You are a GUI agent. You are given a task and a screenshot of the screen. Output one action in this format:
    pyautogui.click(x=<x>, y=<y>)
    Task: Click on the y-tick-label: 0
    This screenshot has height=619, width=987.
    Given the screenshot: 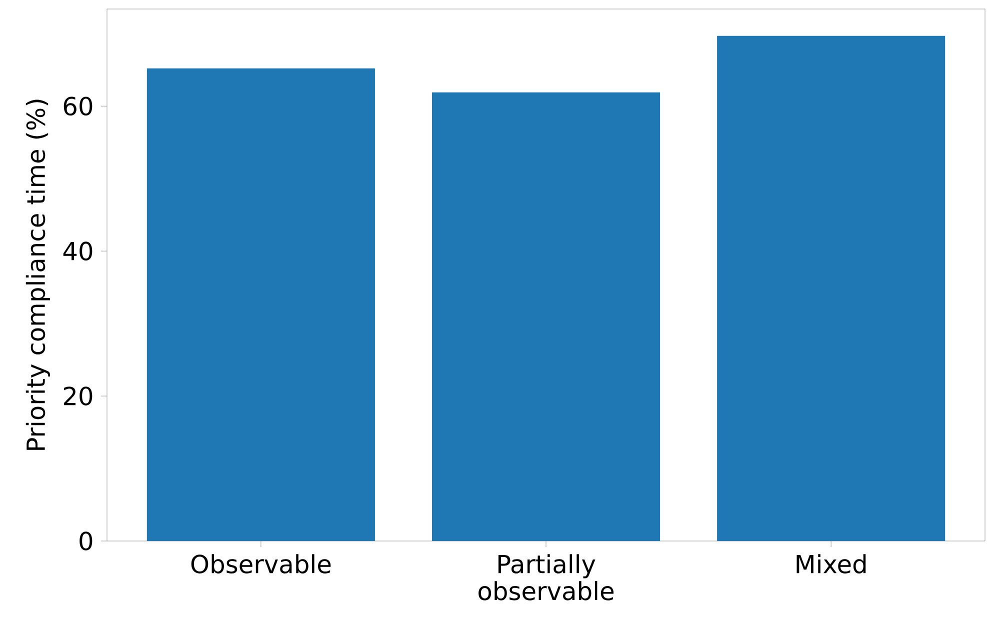 What is the action you would take?
    pyautogui.click(x=86, y=541)
    